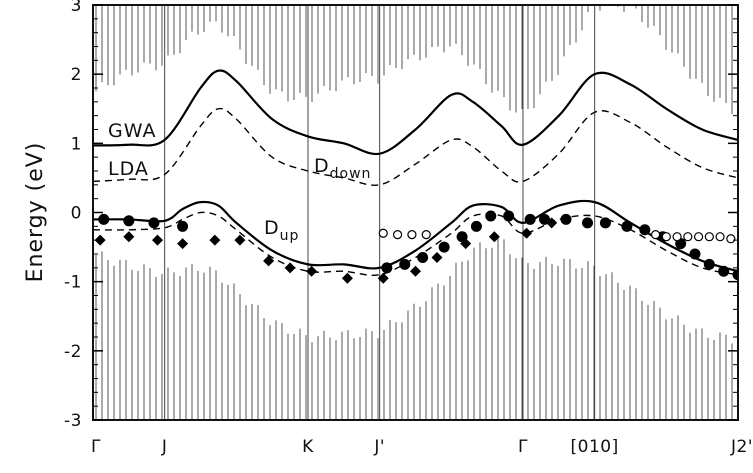 The height and width of the screenshot is (473, 753). What do you see at coordinates (290, 236) in the screenshot?
I see `dup-sub: up` at bounding box center [290, 236].